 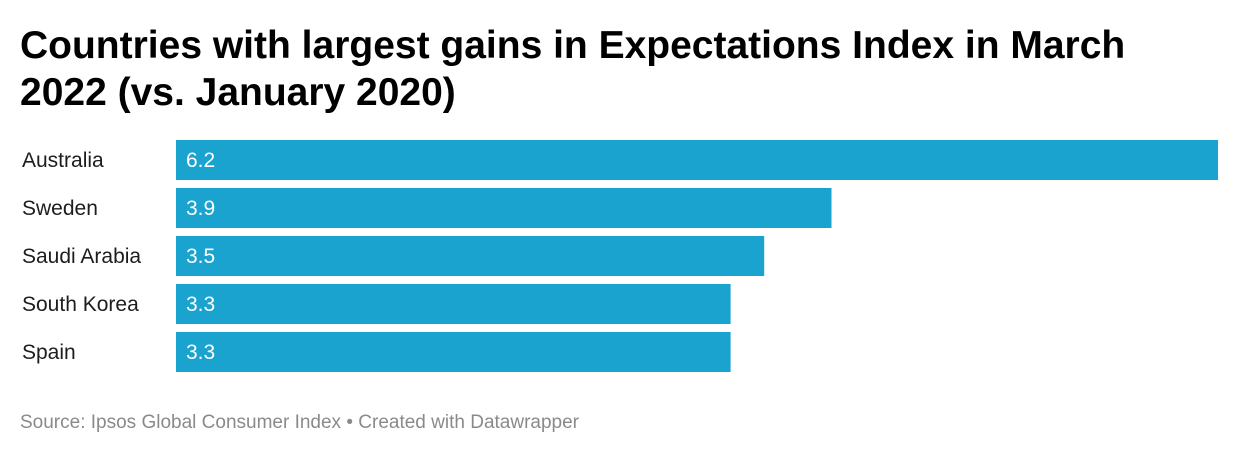 What do you see at coordinates (60, 208) in the screenshot?
I see `category-label-sweden: Sweden` at bounding box center [60, 208].